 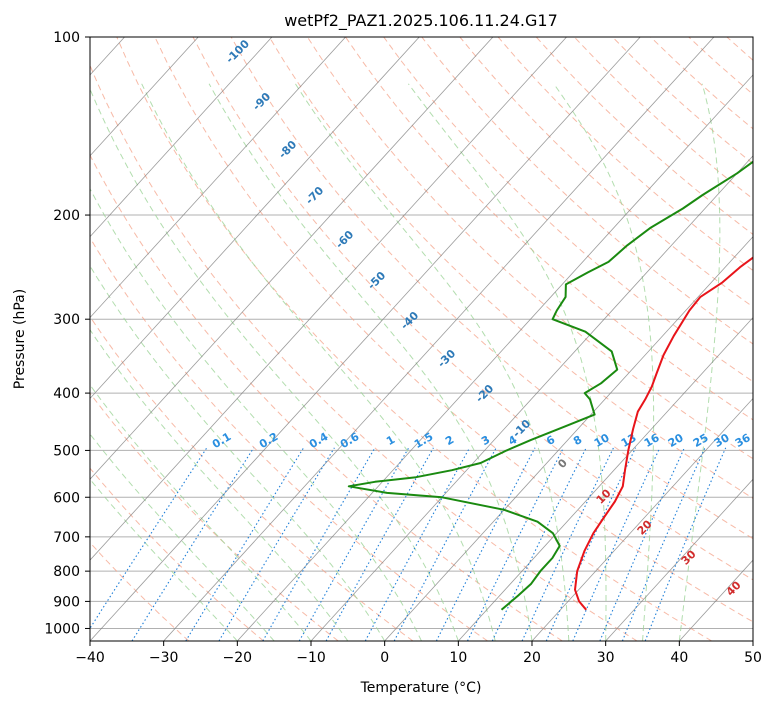 What do you see at coordinates (67, 333) in the screenshot?
I see `y-axis: 100 200 300 400 500 600 700 800 900 1000` at bounding box center [67, 333].